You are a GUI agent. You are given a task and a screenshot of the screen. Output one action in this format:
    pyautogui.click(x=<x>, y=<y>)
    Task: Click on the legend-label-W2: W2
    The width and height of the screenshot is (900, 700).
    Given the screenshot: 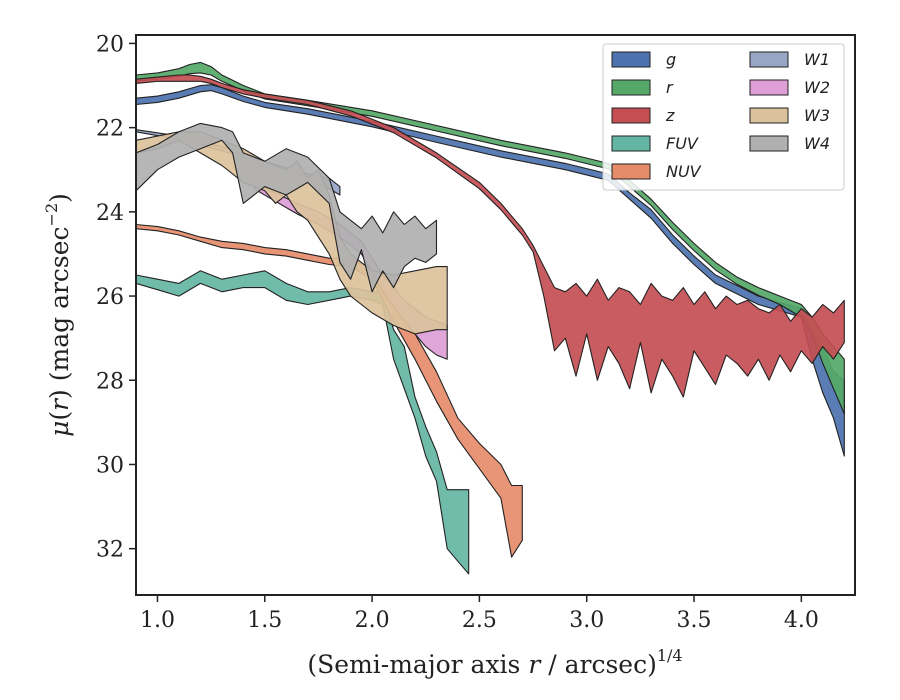 What is the action you would take?
    pyautogui.click(x=817, y=87)
    